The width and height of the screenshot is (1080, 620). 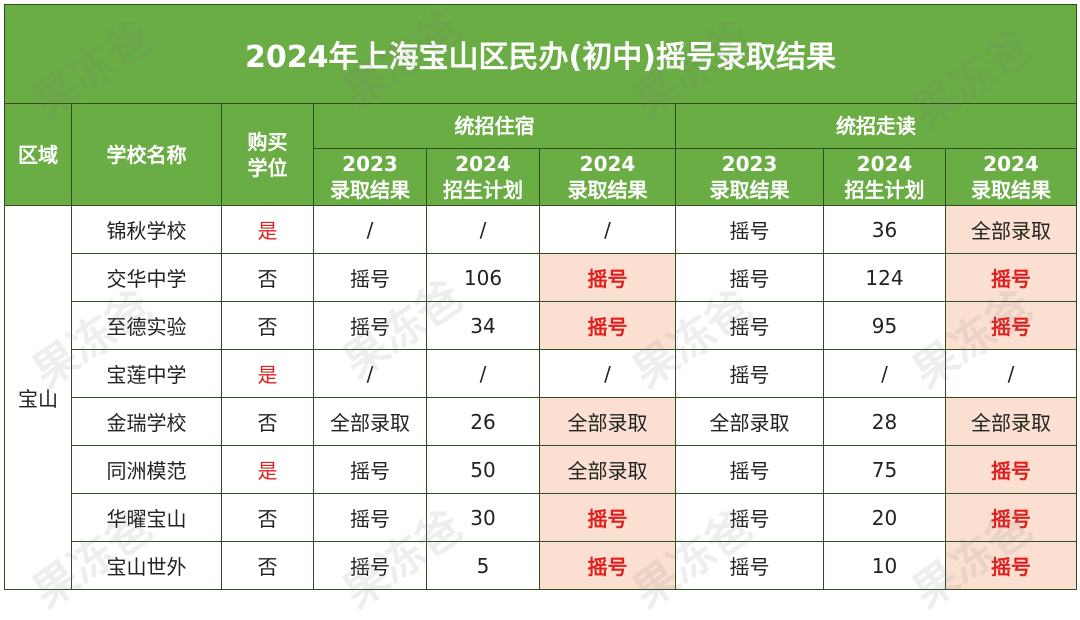 I want to click on region-cell: 宝山, so click(x=38, y=397).